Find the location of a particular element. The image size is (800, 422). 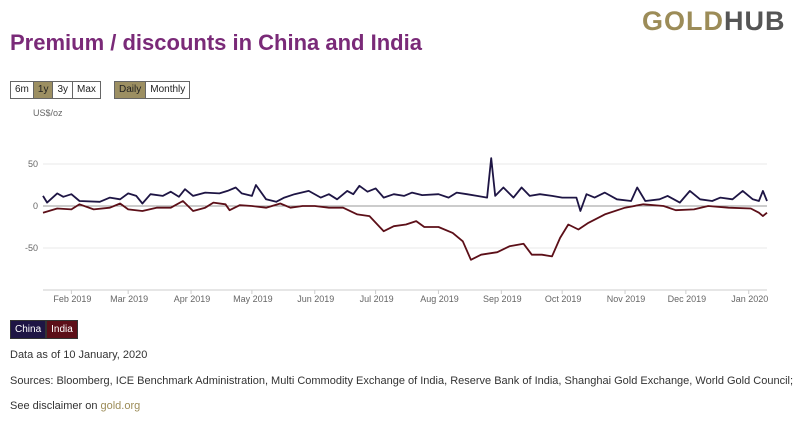

monthly-button: Monthly is located at coordinates (168, 90).